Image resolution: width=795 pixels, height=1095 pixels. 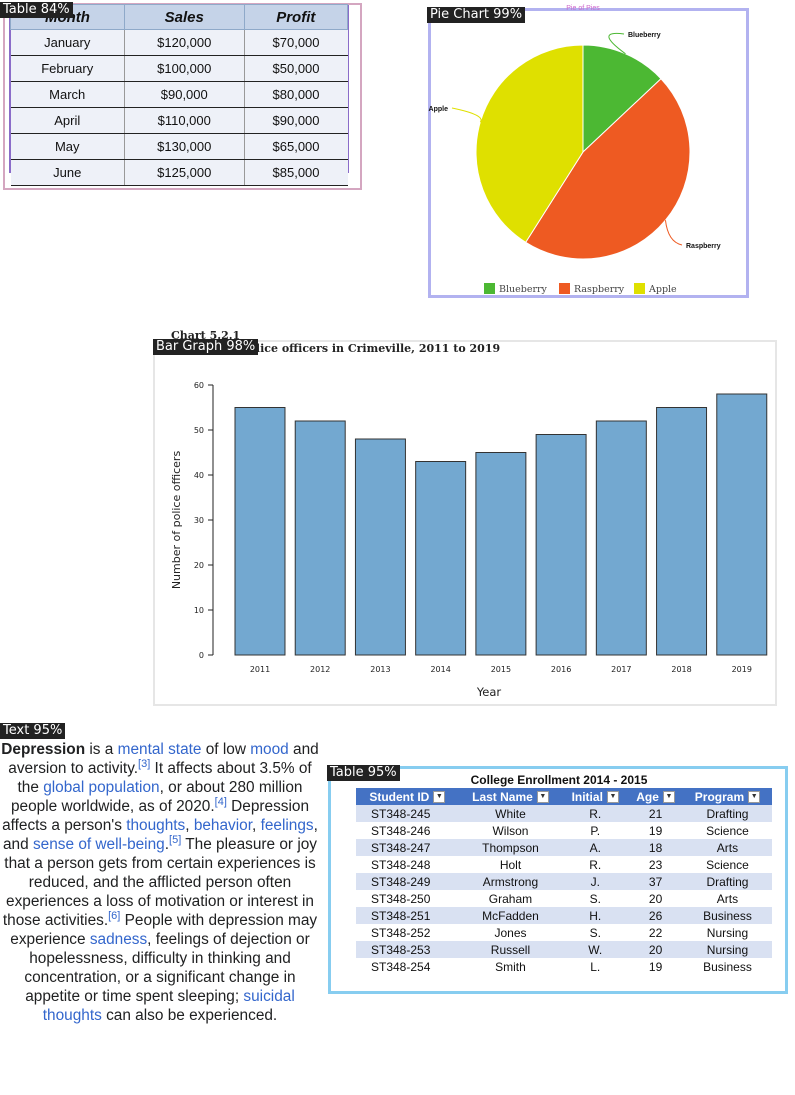 I want to click on ref-5: [5], so click(x=175, y=839).